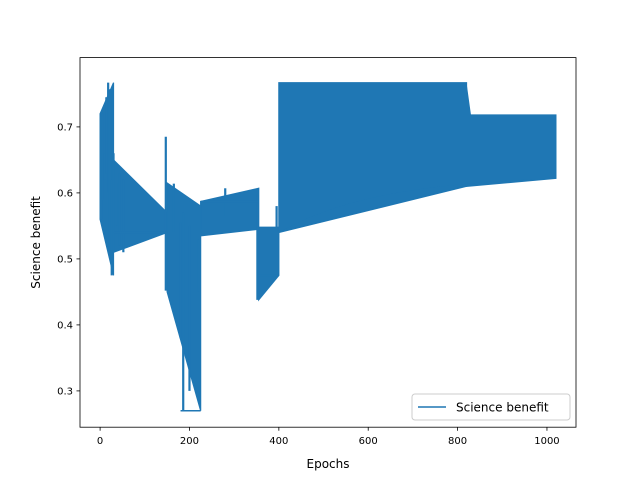 The height and width of the screenshot is (480, 640). Describe the element at coordinates (328, 464) in the screenshot. I see `x-axis-label: Epochs` at that location.